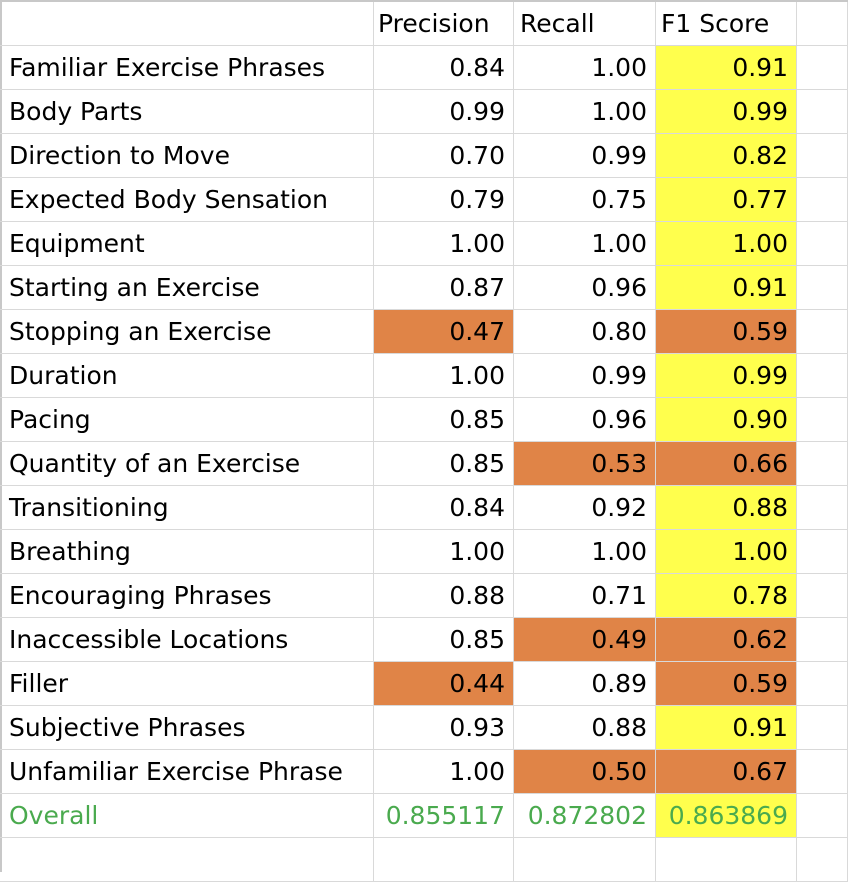 The height and width of the screenshot is (882, 848). Describe the element at coordinates (585, 728) in the screenshot. I see `recall-cell: 0.88` at that location.